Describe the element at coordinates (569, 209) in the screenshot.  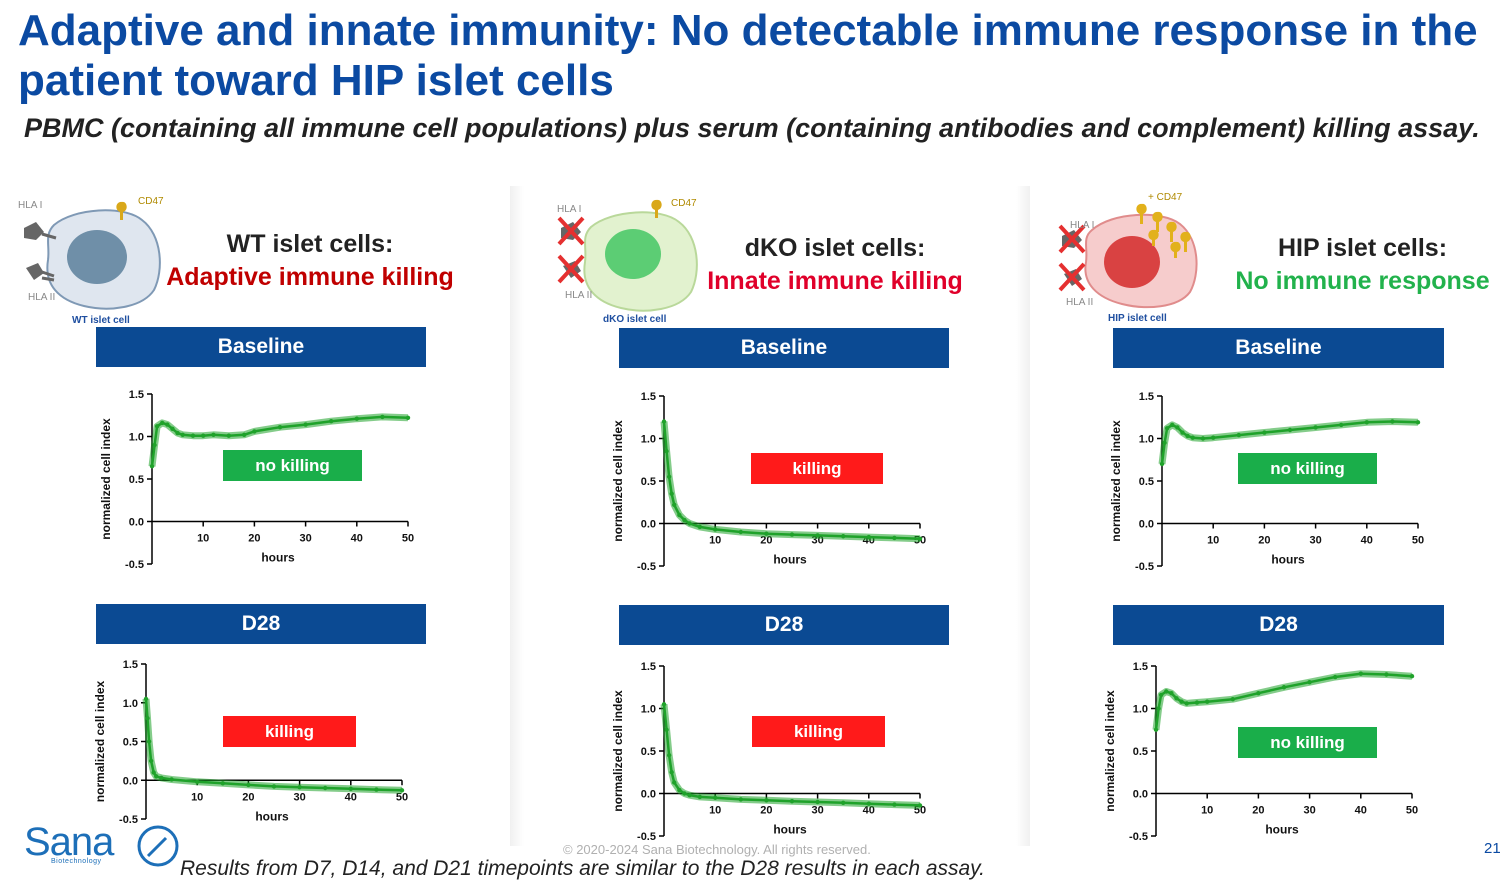
I see `diagram-label-hla1: HLA I` at that location.